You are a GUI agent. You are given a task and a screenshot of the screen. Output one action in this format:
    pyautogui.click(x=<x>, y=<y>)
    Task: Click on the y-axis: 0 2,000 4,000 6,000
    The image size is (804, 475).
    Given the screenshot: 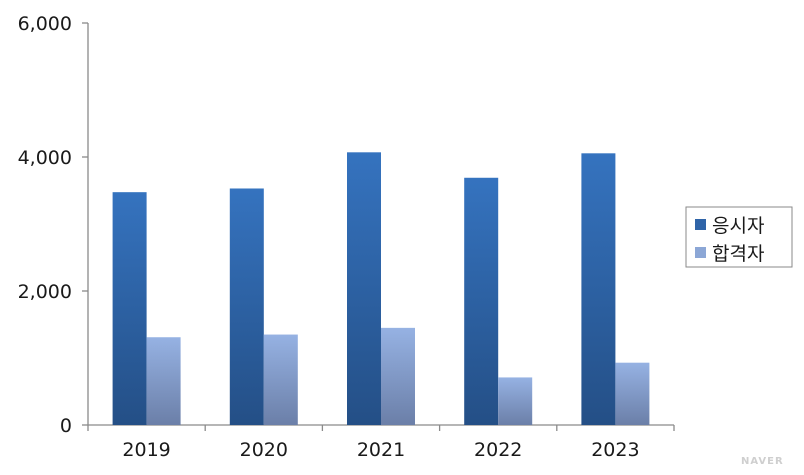 What is the action you would take?
    pyautogui.click(x=53, y=225)
    